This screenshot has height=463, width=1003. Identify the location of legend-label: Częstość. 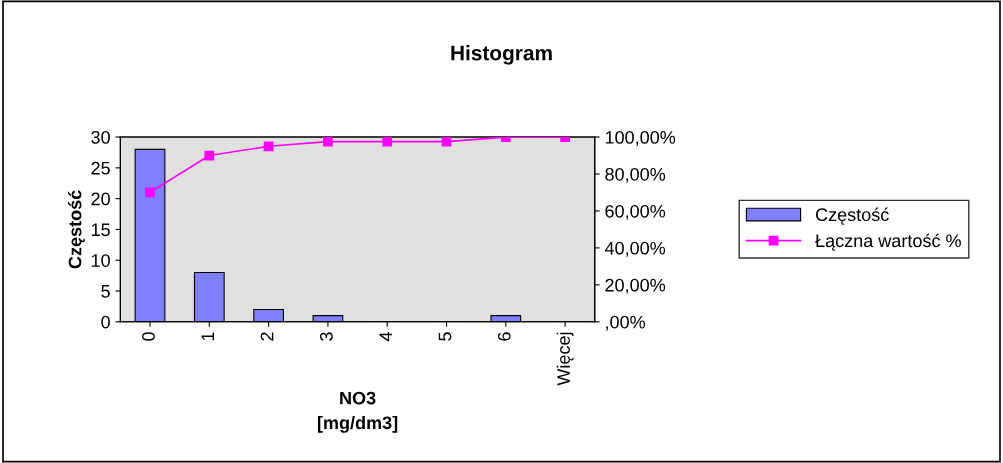
(852, 216).